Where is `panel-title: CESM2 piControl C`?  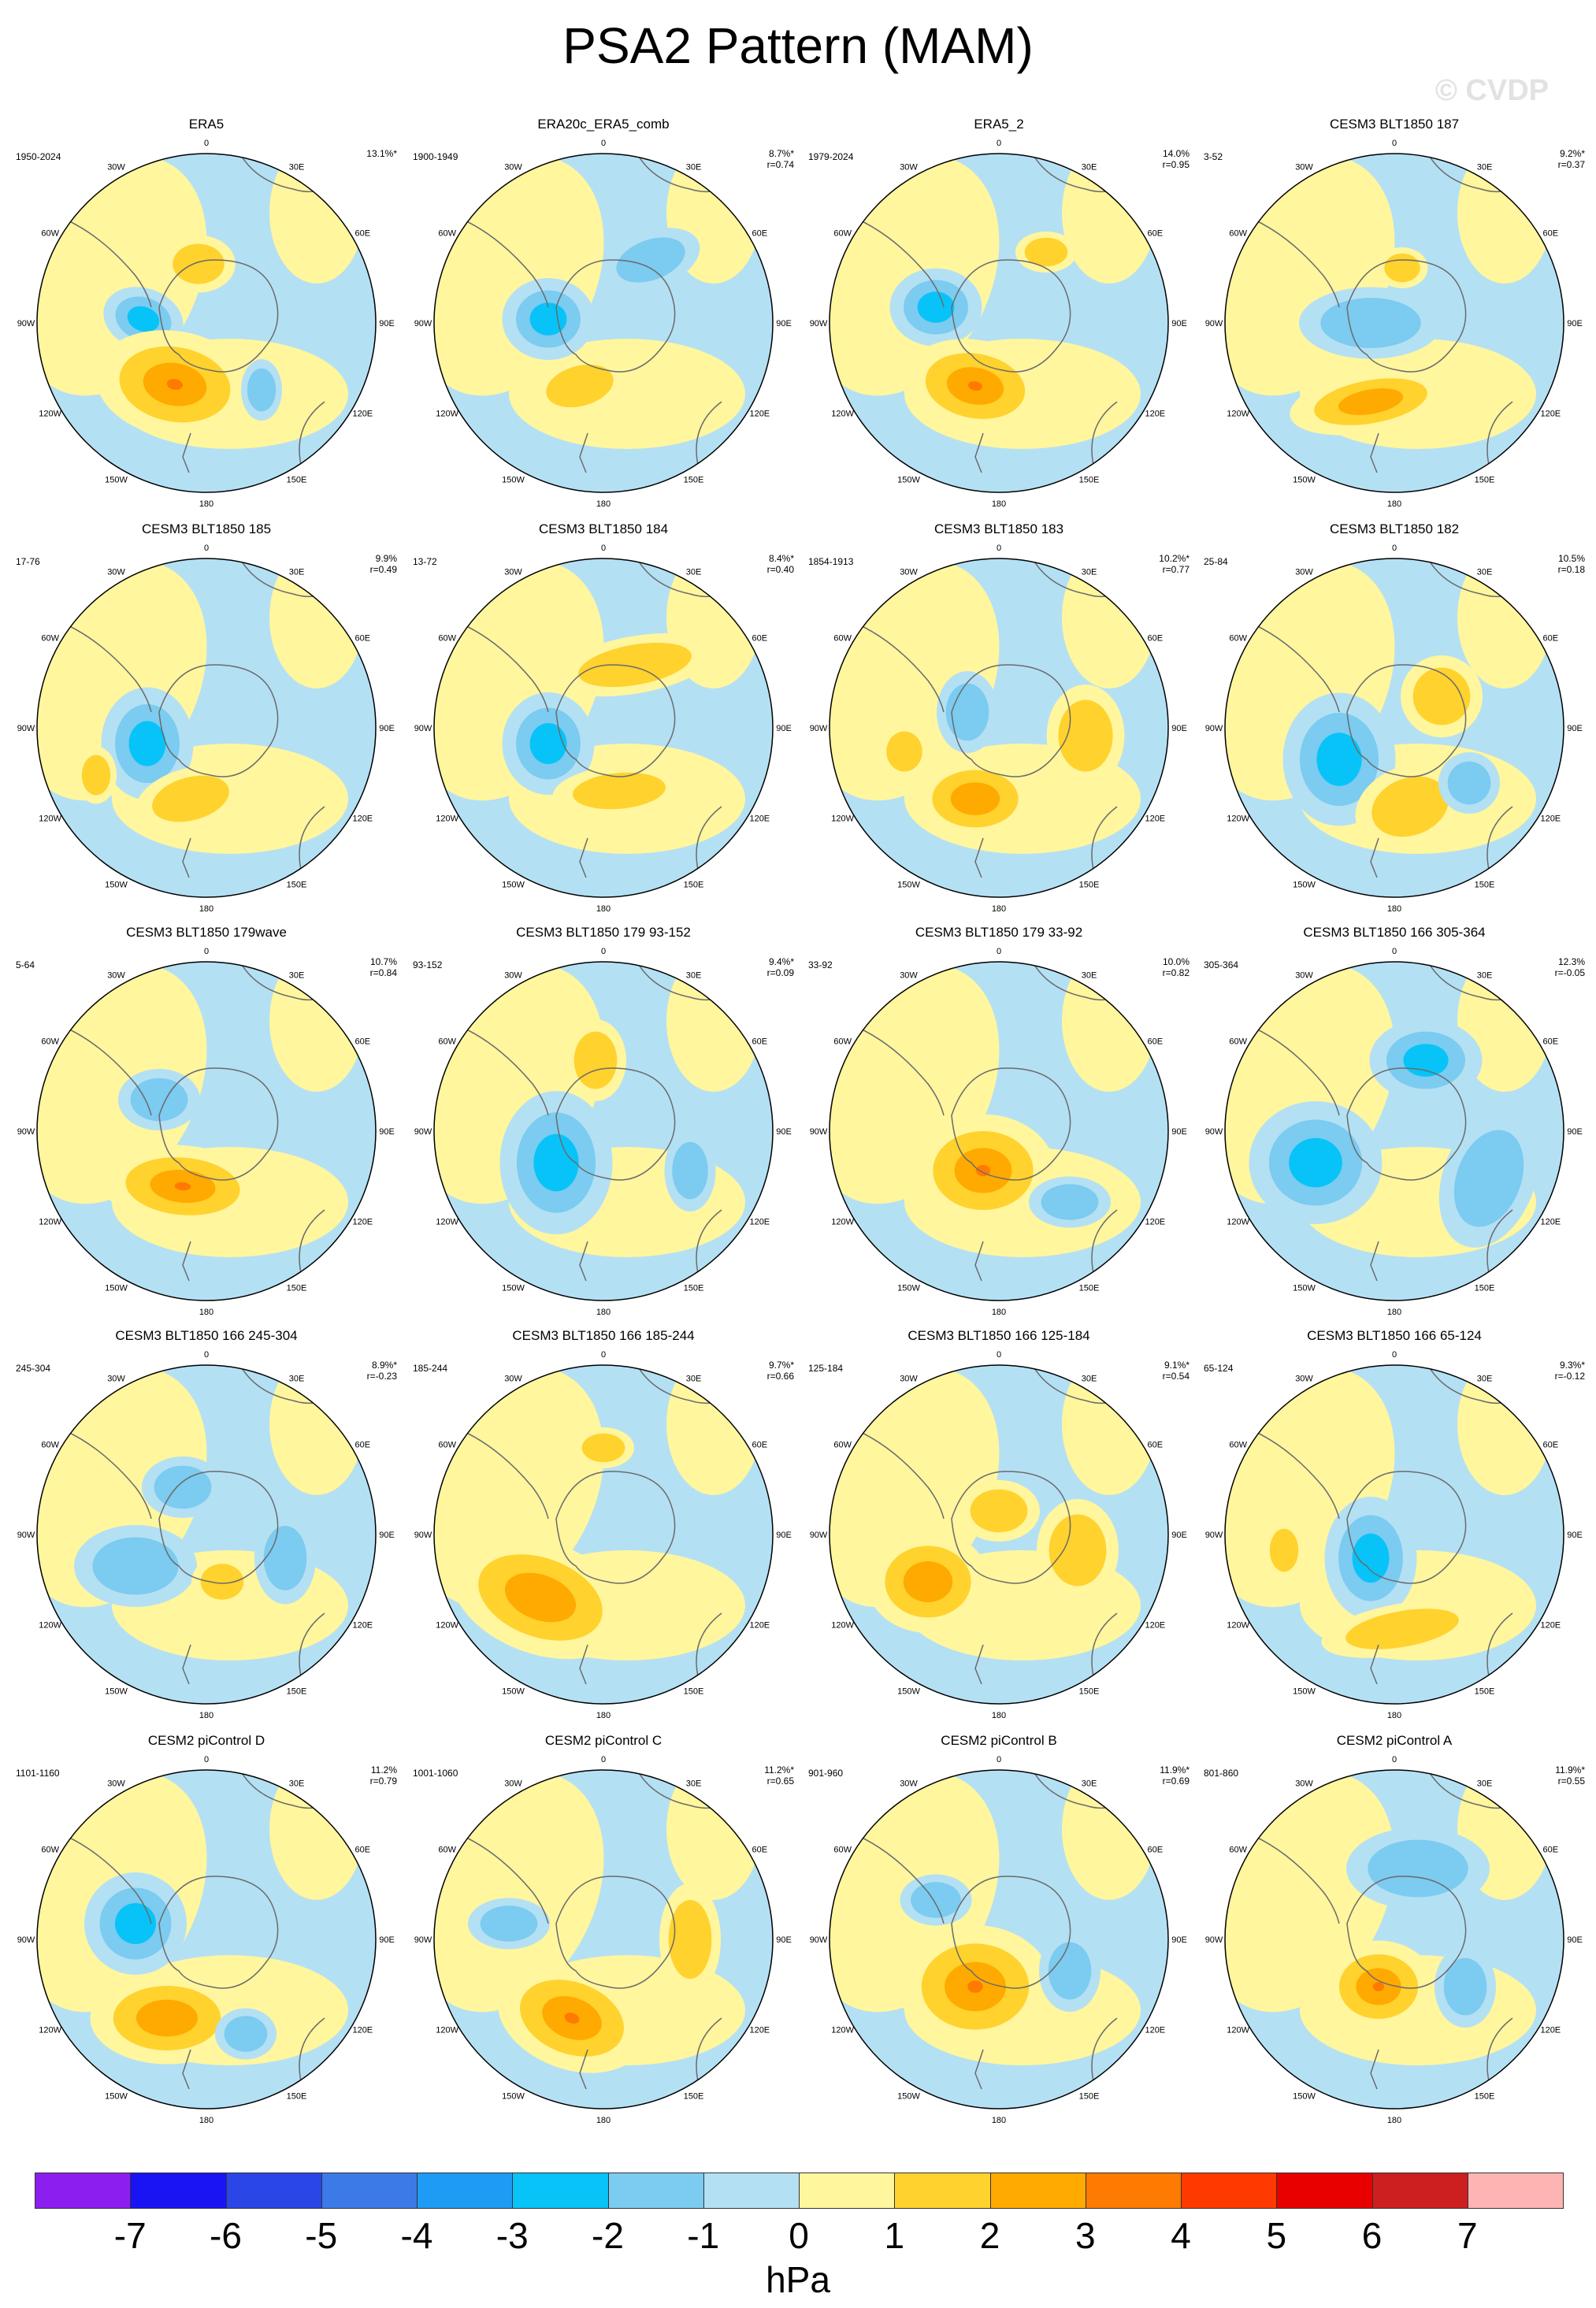
panel-title: CESM2 piControl C is located at coordinates (603, 1740).